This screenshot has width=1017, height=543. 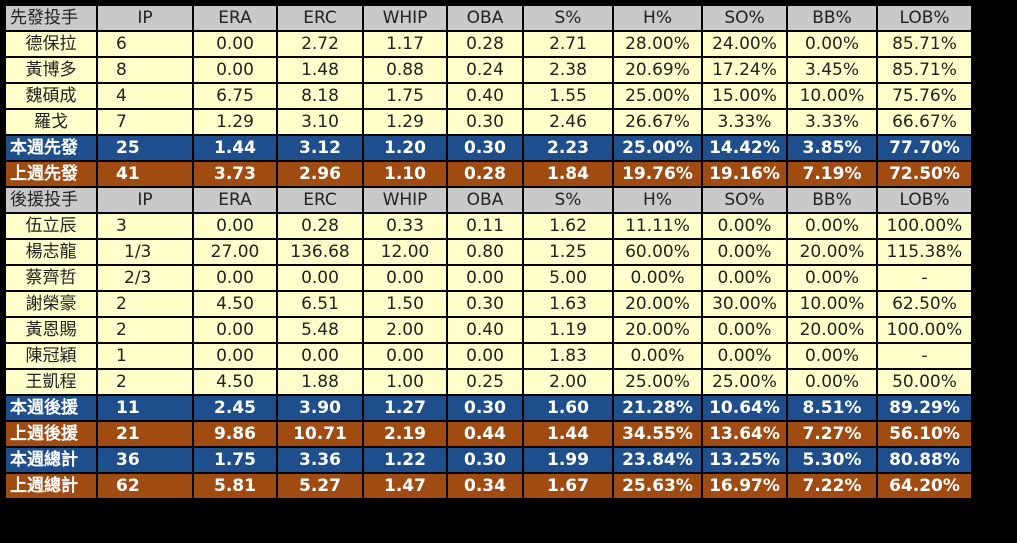 I want to click on cell-s-pct: 2.23, so click(x=568, y=148).